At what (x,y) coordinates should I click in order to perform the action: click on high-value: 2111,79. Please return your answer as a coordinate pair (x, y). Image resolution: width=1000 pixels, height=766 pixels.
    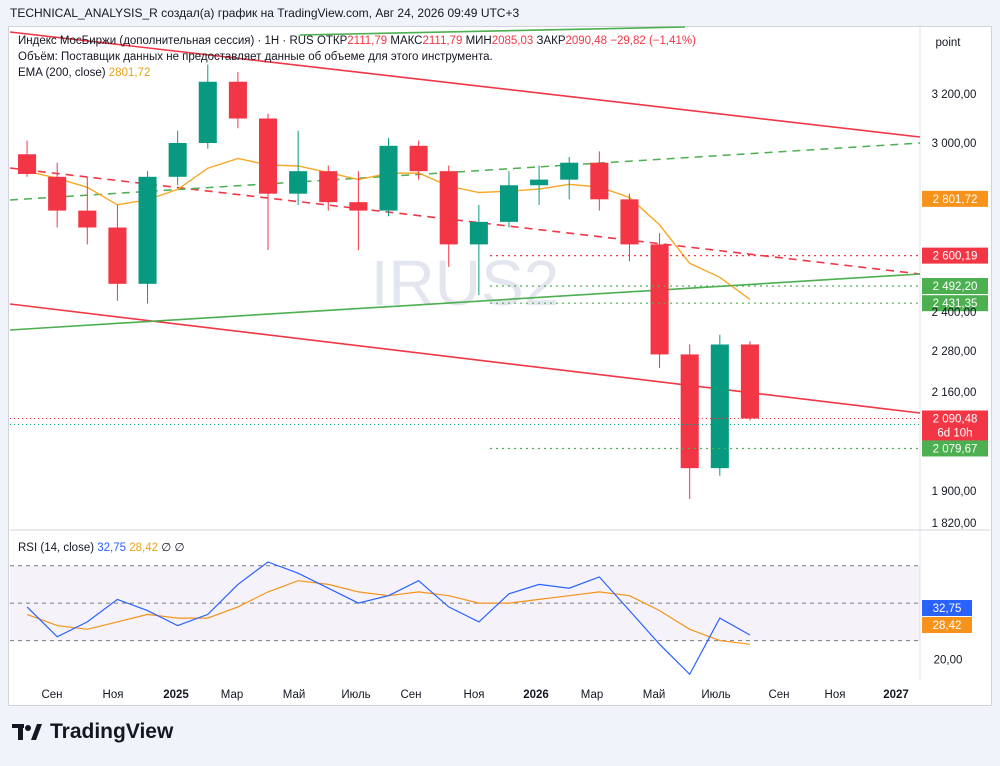
    Looking at the image, I should click on (442, 41).